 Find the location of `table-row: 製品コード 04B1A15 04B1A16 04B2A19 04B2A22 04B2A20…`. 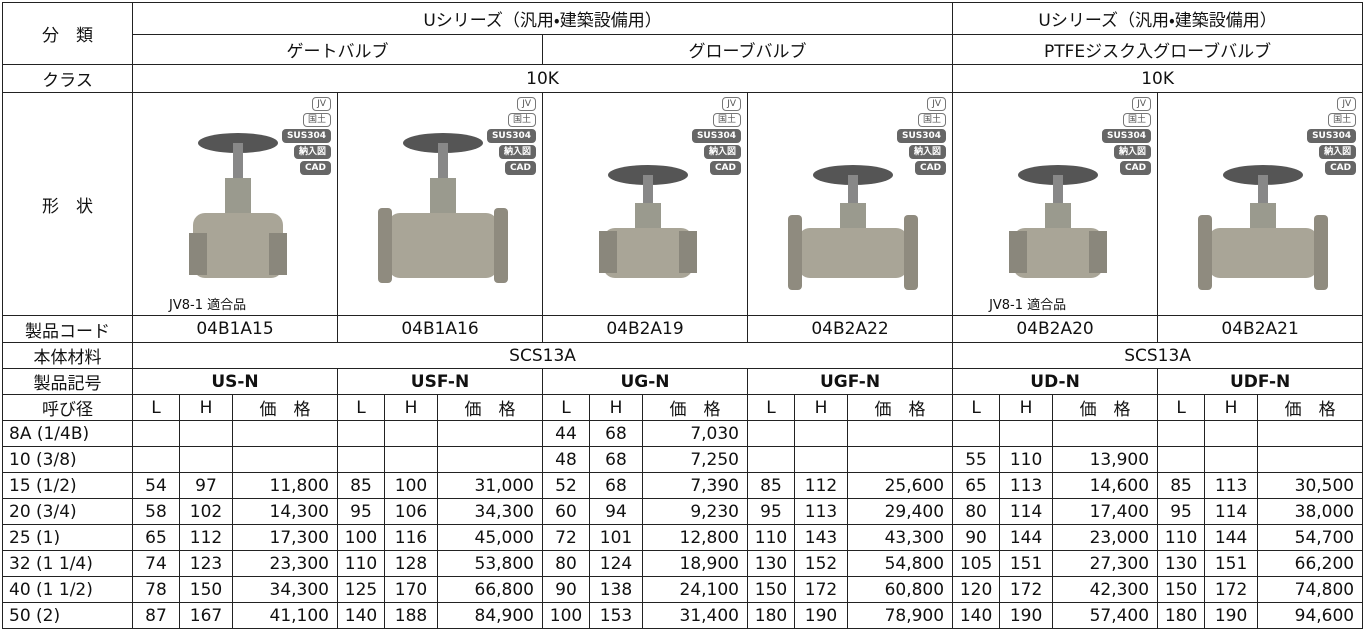

table-row: 製品コード 04B1A15 04B1A16 04B2A19 04B2A22 04B2A20… is located at coordinates (683, 329).